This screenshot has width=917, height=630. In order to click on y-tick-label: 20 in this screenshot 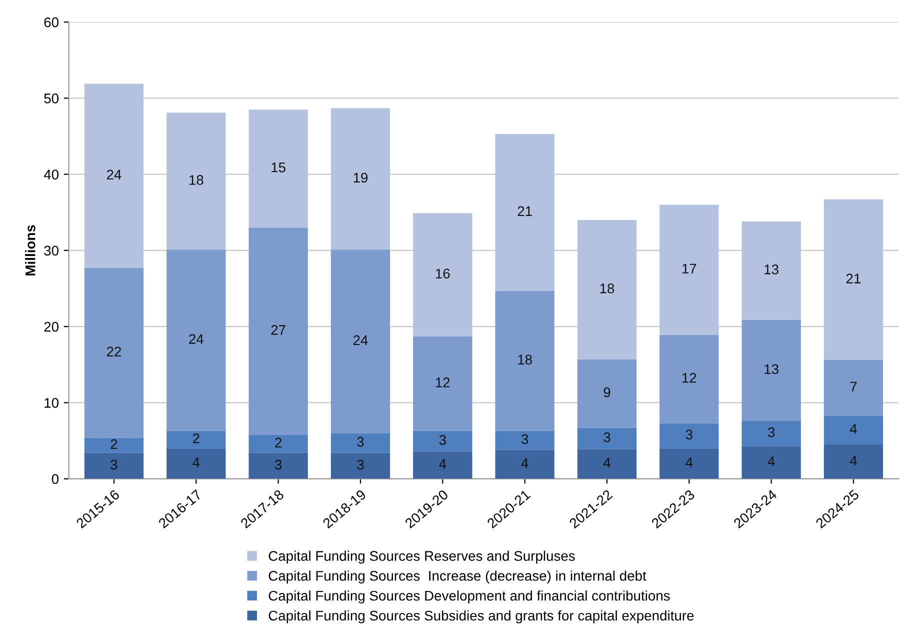, I will do `click(51, 327)`.